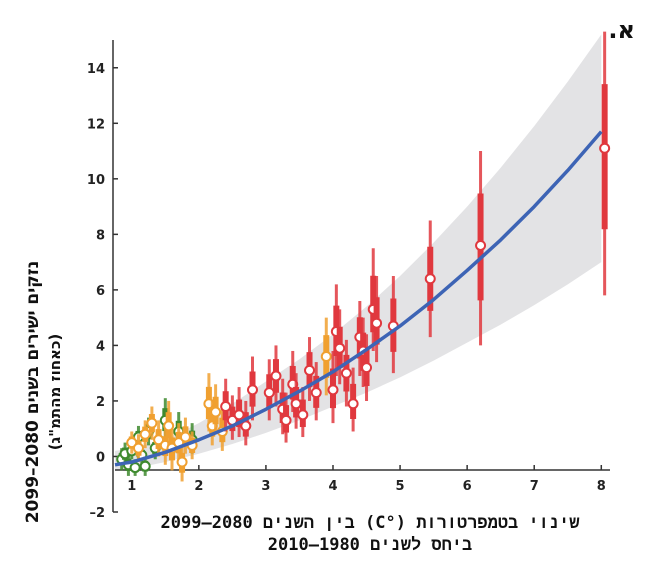 This screenshot has width=653, height=582. I want to click on y-tick-label: 14, so click(96, 69).